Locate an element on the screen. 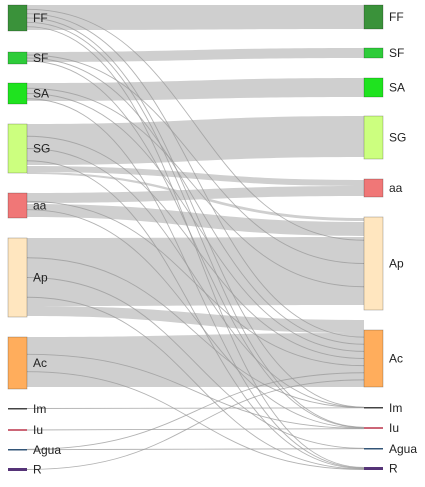 Image resolution: width=425 pixels, height=487 pixels. flow-band-ff-to-ff is located at coordinates (195, 17).